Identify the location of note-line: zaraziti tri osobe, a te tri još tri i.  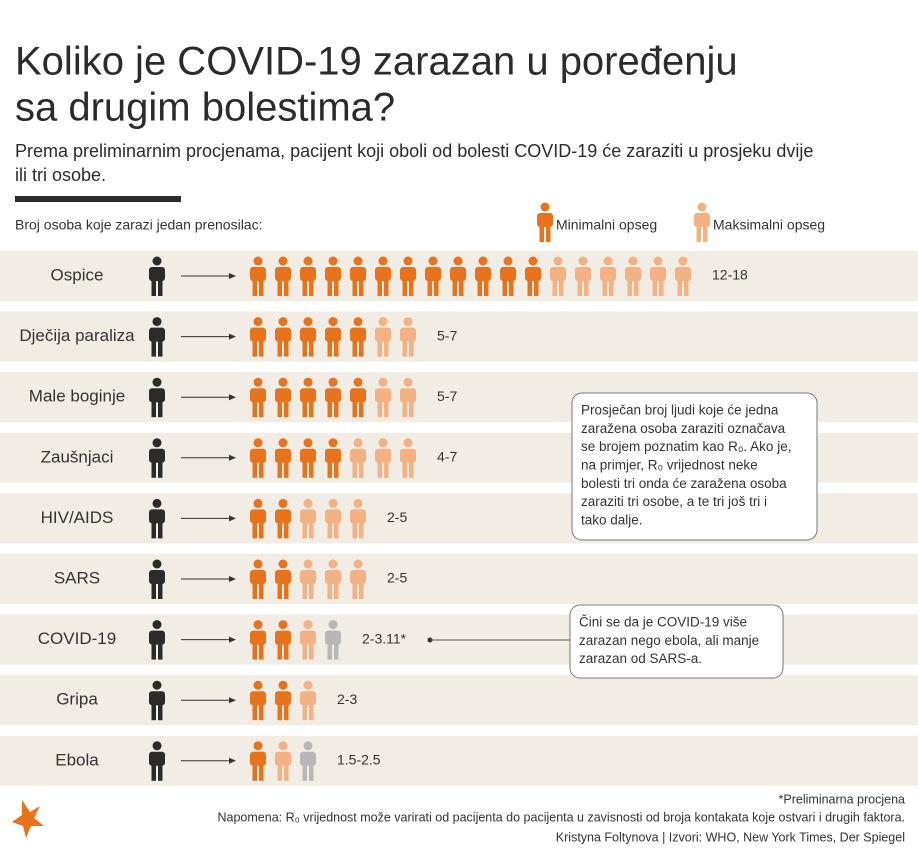
(674, 501).